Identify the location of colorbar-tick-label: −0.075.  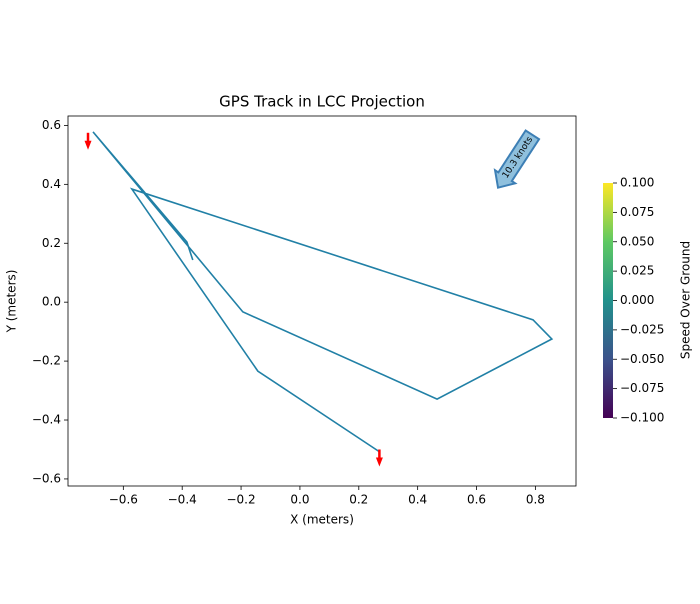
(642, 388).